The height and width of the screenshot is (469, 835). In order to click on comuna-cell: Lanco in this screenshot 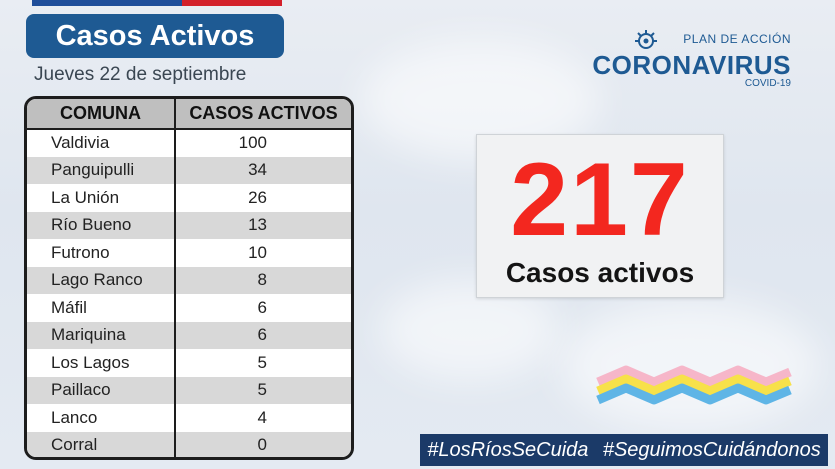, I will do `click(101, 418)`.